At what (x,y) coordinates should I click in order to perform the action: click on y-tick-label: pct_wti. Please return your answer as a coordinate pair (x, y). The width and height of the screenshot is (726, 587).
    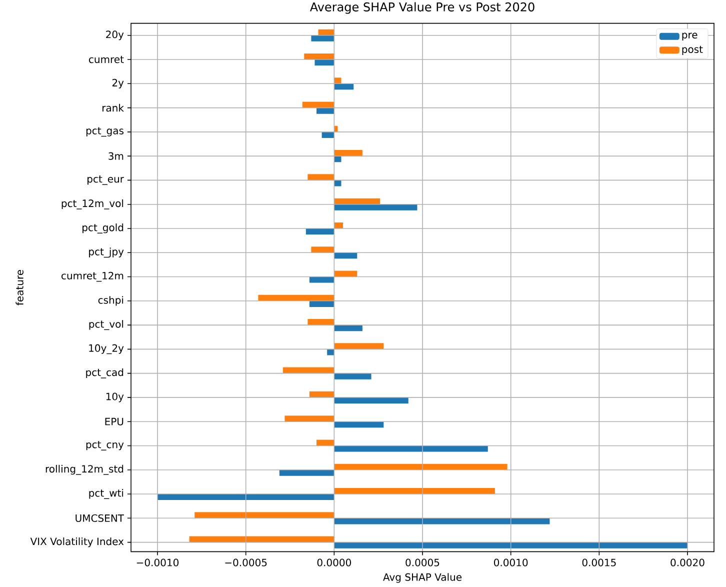
    Looking at the image, I should click on (106, 494).